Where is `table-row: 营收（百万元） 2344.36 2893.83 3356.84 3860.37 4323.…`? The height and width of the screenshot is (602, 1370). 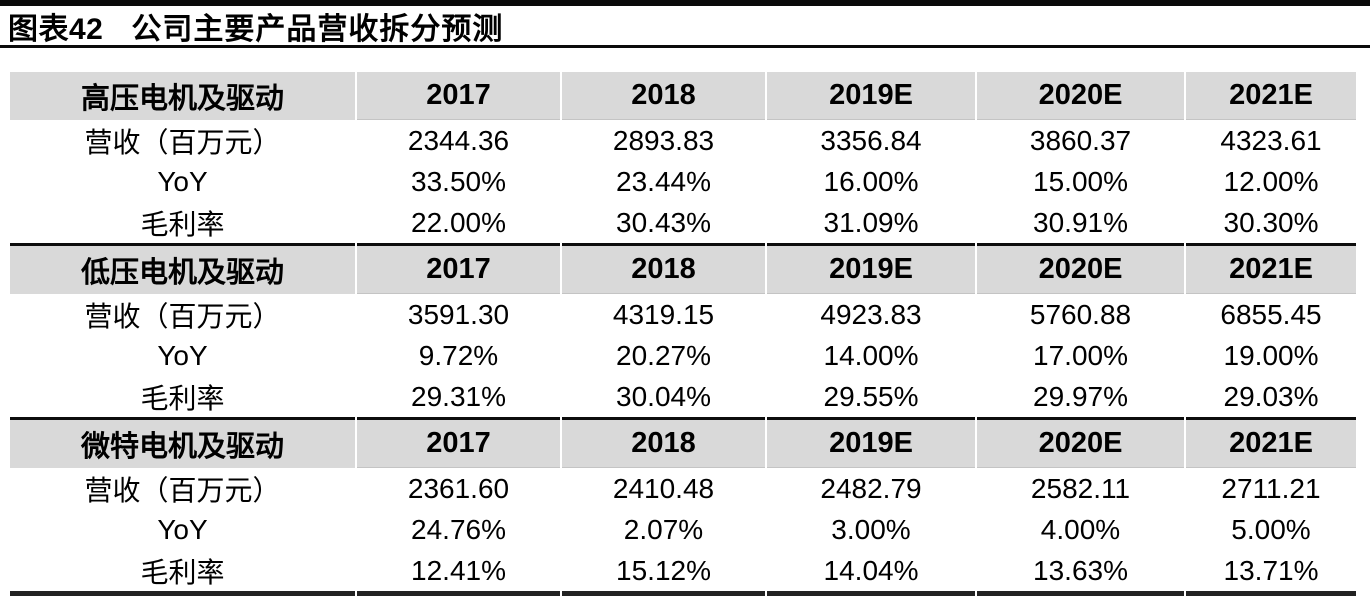
table-row: 营收（百万元） 2344.36 2893.83 3356.84 3860.37 4323.… is located at coordinates (683, 140).